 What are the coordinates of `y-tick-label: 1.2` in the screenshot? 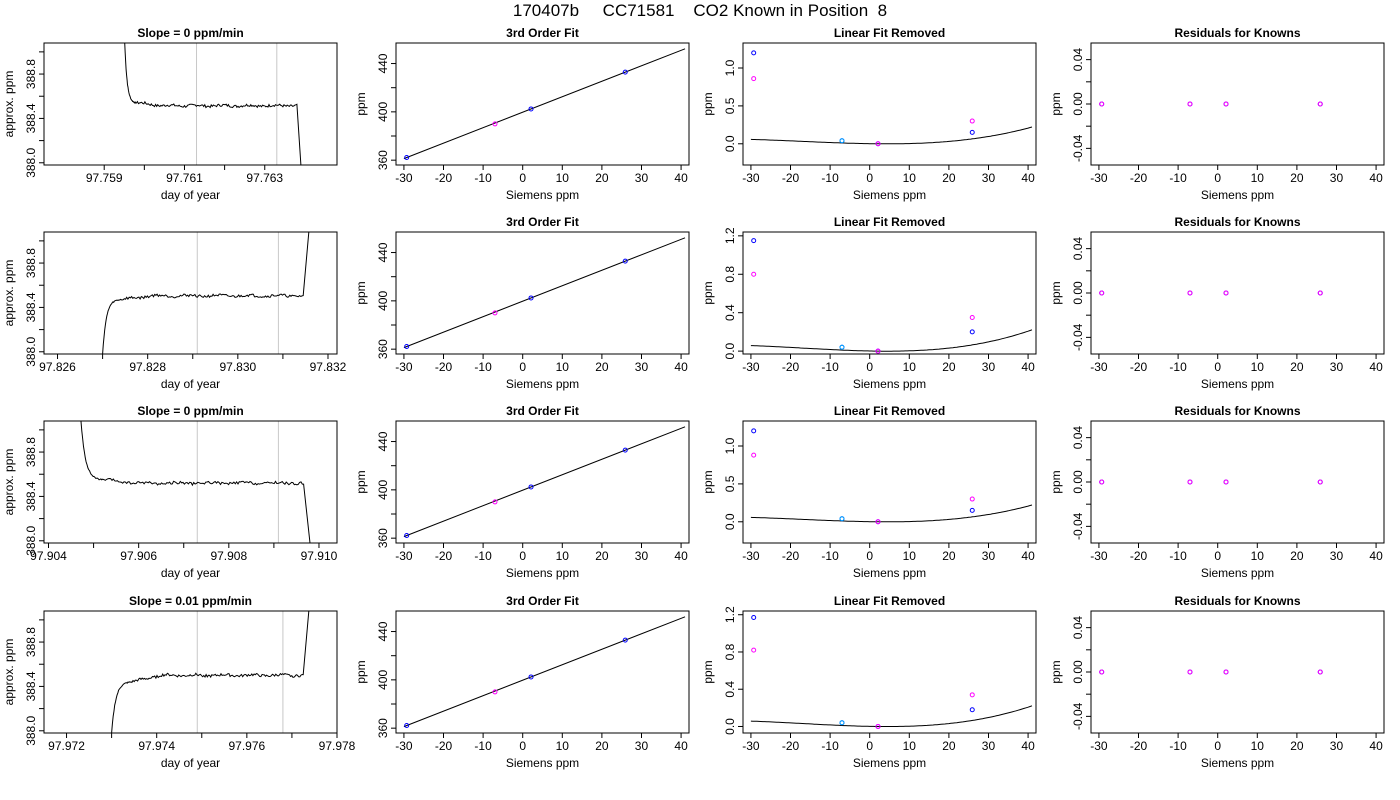 It's located at (730, 235).